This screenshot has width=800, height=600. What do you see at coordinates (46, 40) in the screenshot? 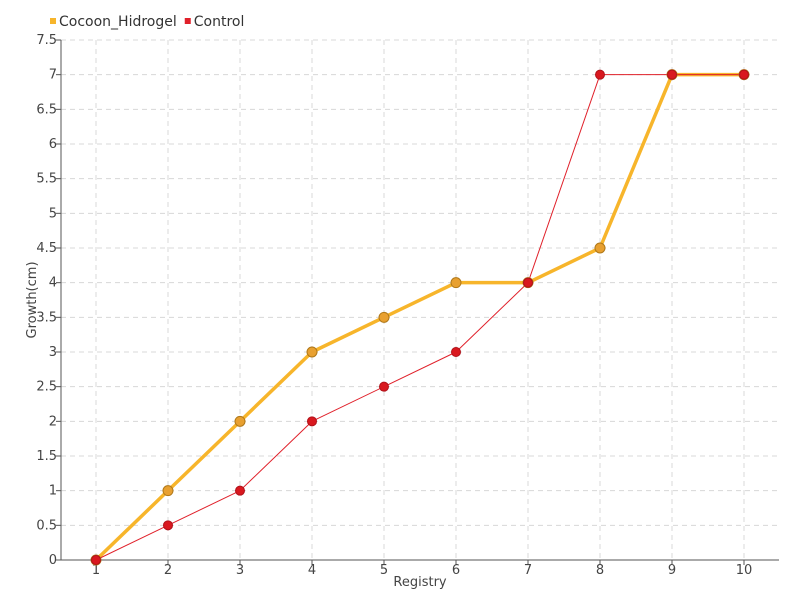
I see `y-tick-label: 7.5` at bounding box center [46, 40].